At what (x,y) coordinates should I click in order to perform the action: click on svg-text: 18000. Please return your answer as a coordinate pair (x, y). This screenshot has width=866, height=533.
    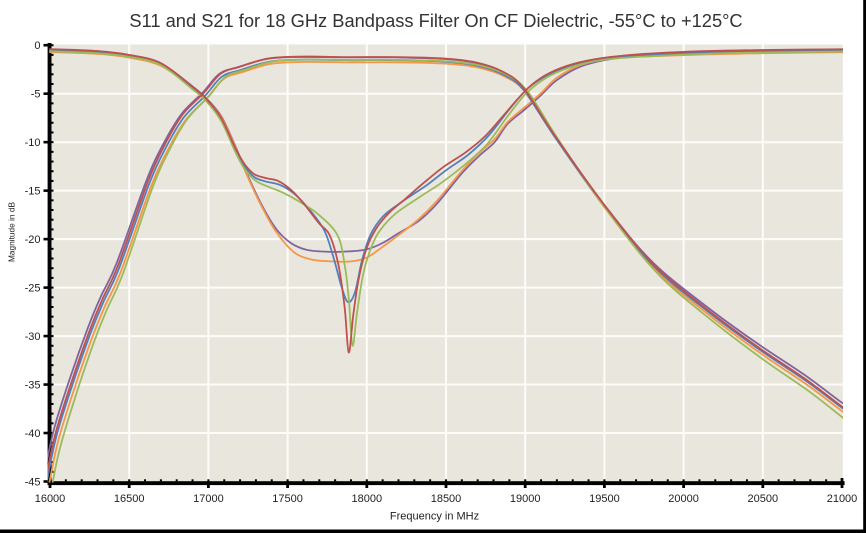
    Looking at the image, I should click on (367, 499).